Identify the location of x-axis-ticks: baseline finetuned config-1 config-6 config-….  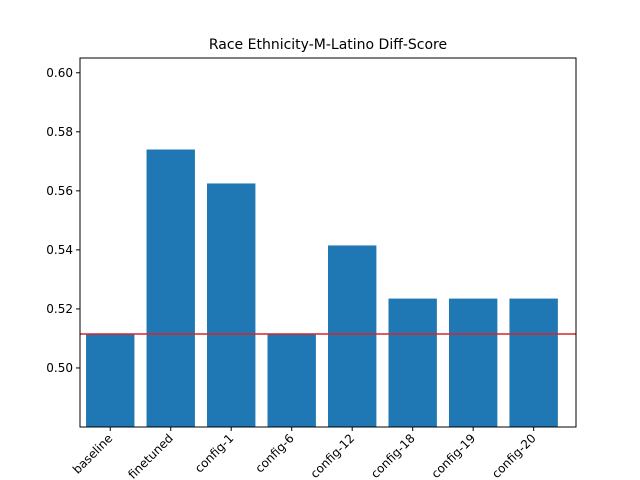
(304, 453).